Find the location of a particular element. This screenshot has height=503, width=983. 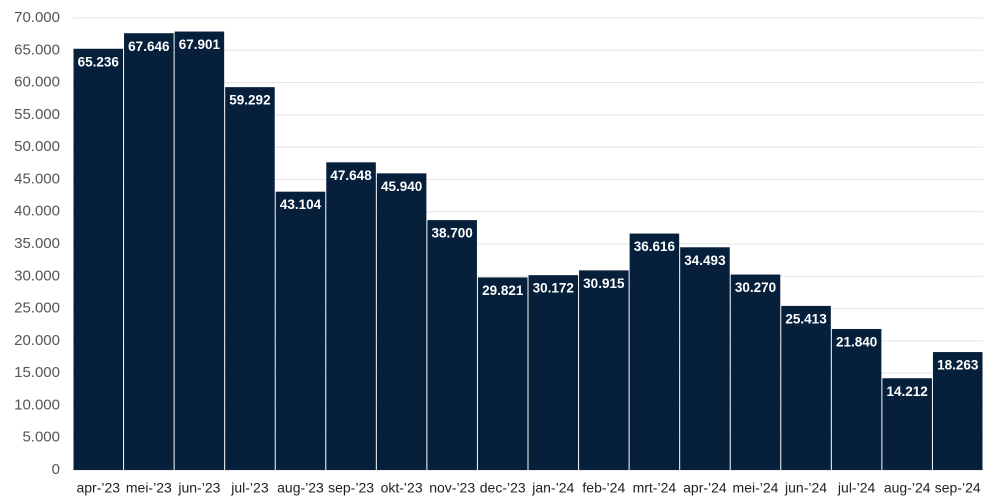

x-tick-label: sep-’24 is located at coordinates (958, 488).